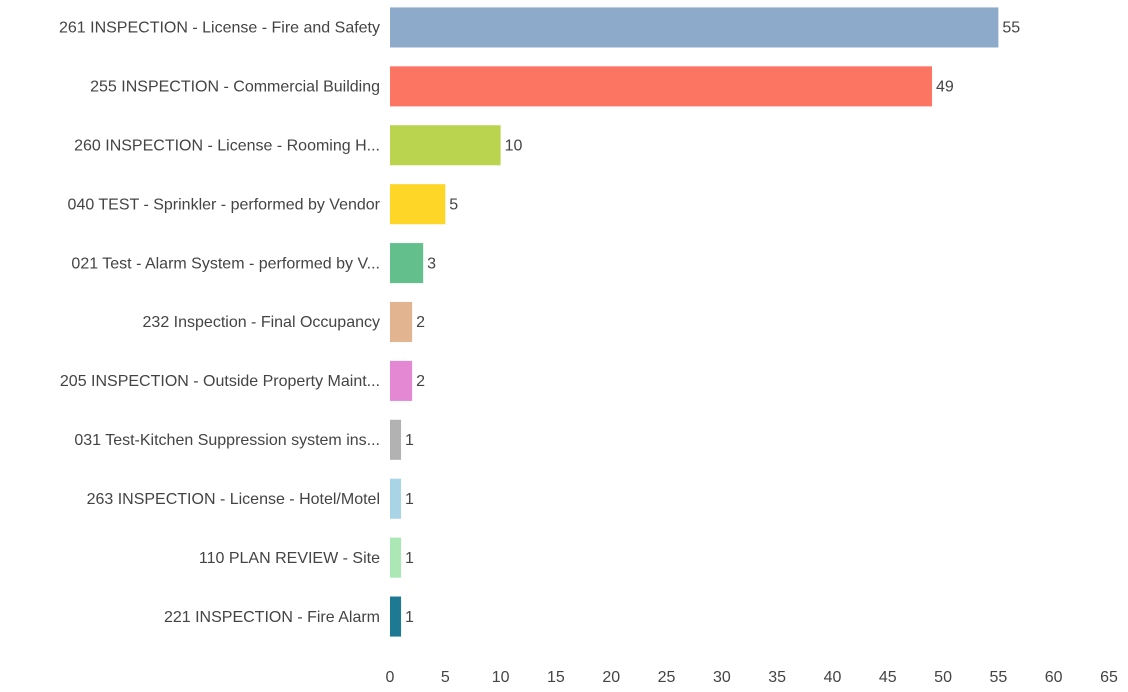 The height and width of the screenshot is (692, 1128). Describe the element at coordinates (272, 617) in the screenshot. I see `y-tick-label: 221 INSPECTION - Fire Alarm` at that location.